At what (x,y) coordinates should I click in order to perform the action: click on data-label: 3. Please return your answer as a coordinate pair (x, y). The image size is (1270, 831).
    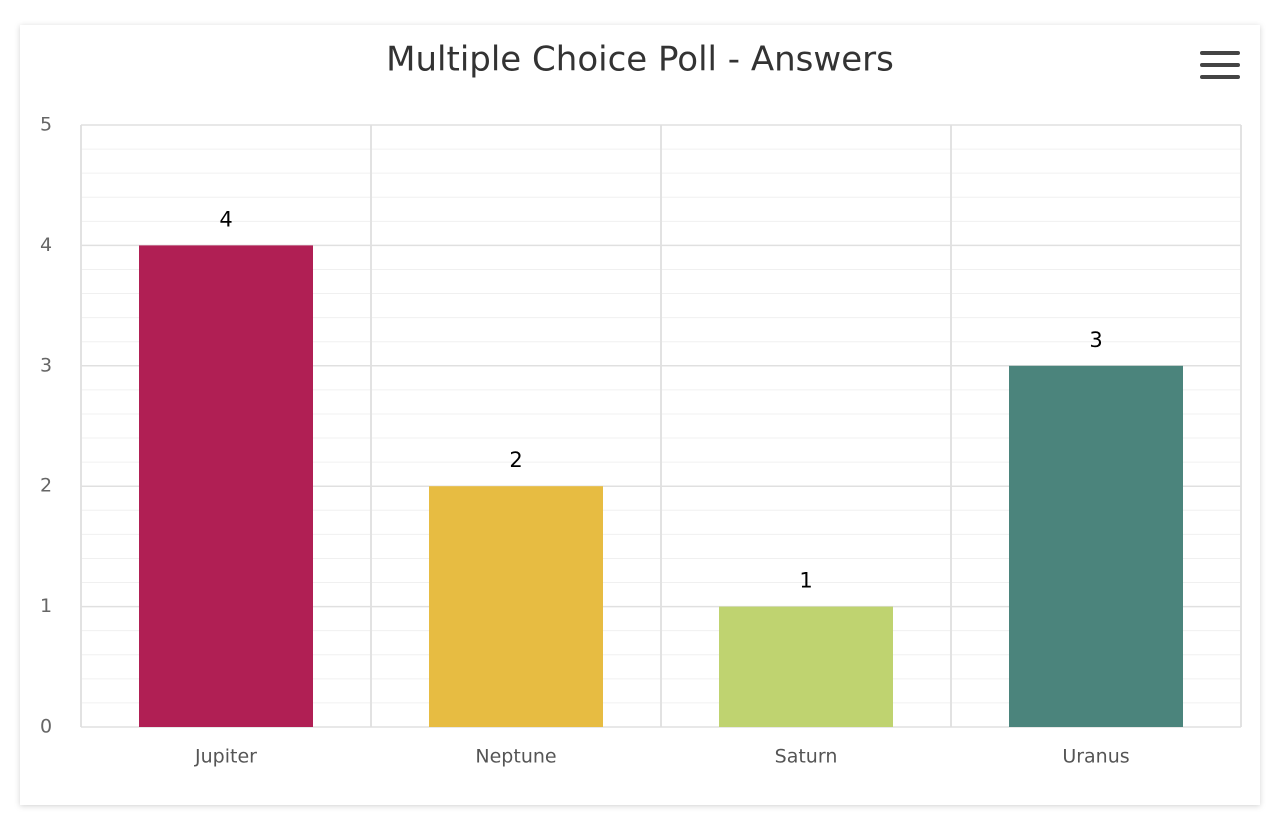
    Looking at the image, I should click on (1095, 340).